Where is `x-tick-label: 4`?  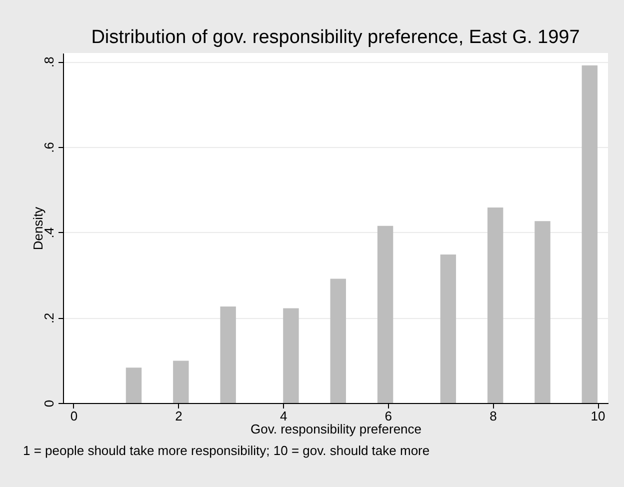
x-tick-label: 4 is located at coordinates (284, 416).